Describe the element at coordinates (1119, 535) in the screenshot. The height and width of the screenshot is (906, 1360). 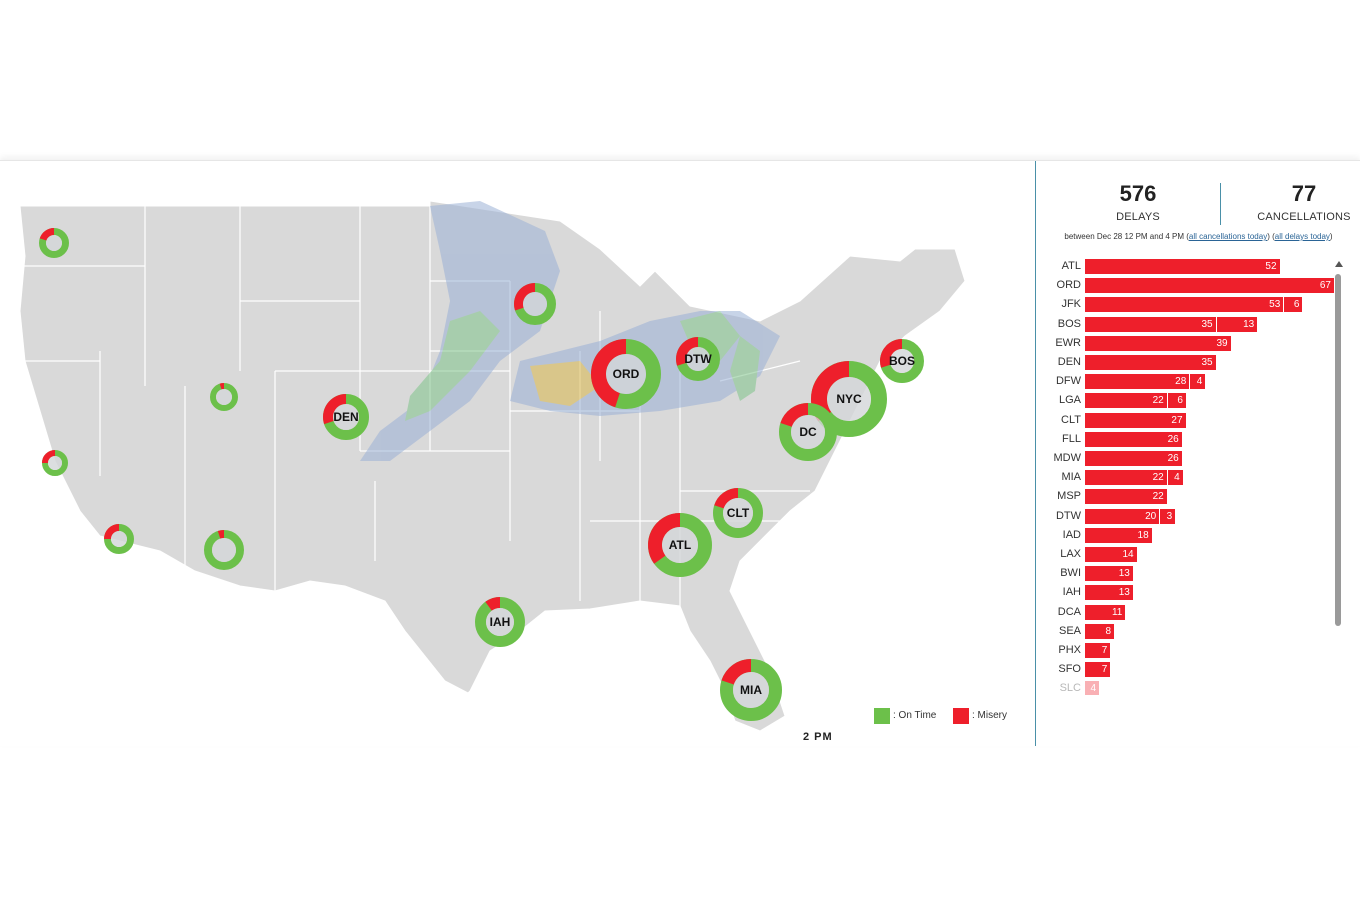
I see `delays-bar: 18` at that location.